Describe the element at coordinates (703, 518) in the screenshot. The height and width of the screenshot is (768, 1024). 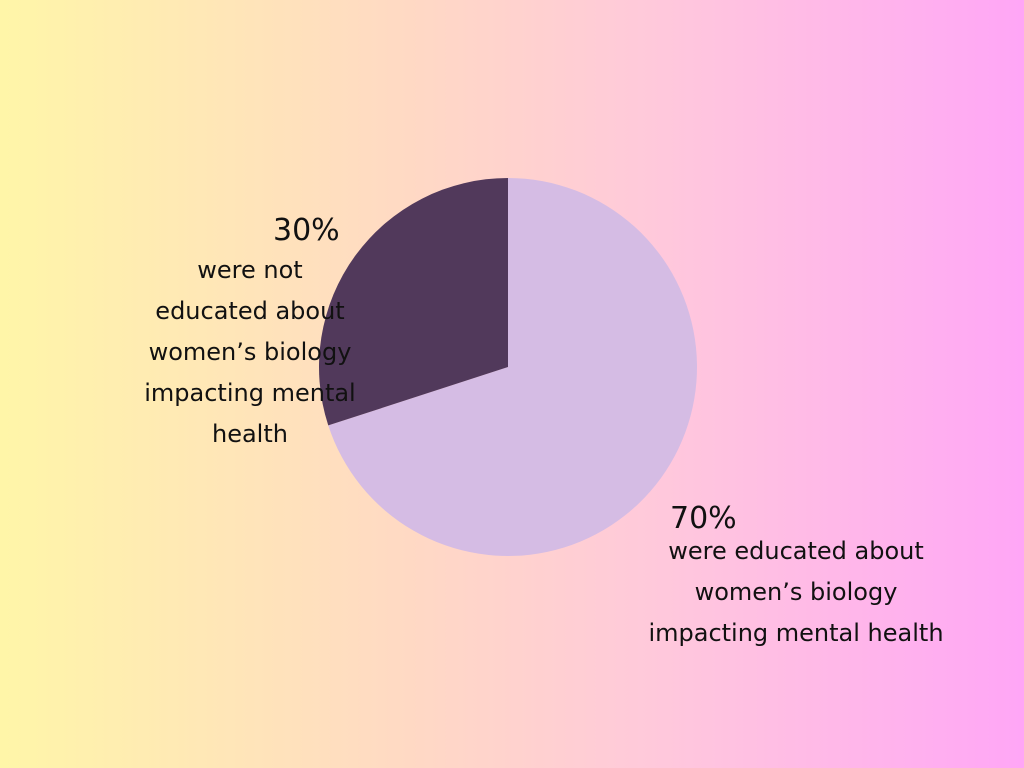
I see `slice-label-educated-percent: 70%` at that location.